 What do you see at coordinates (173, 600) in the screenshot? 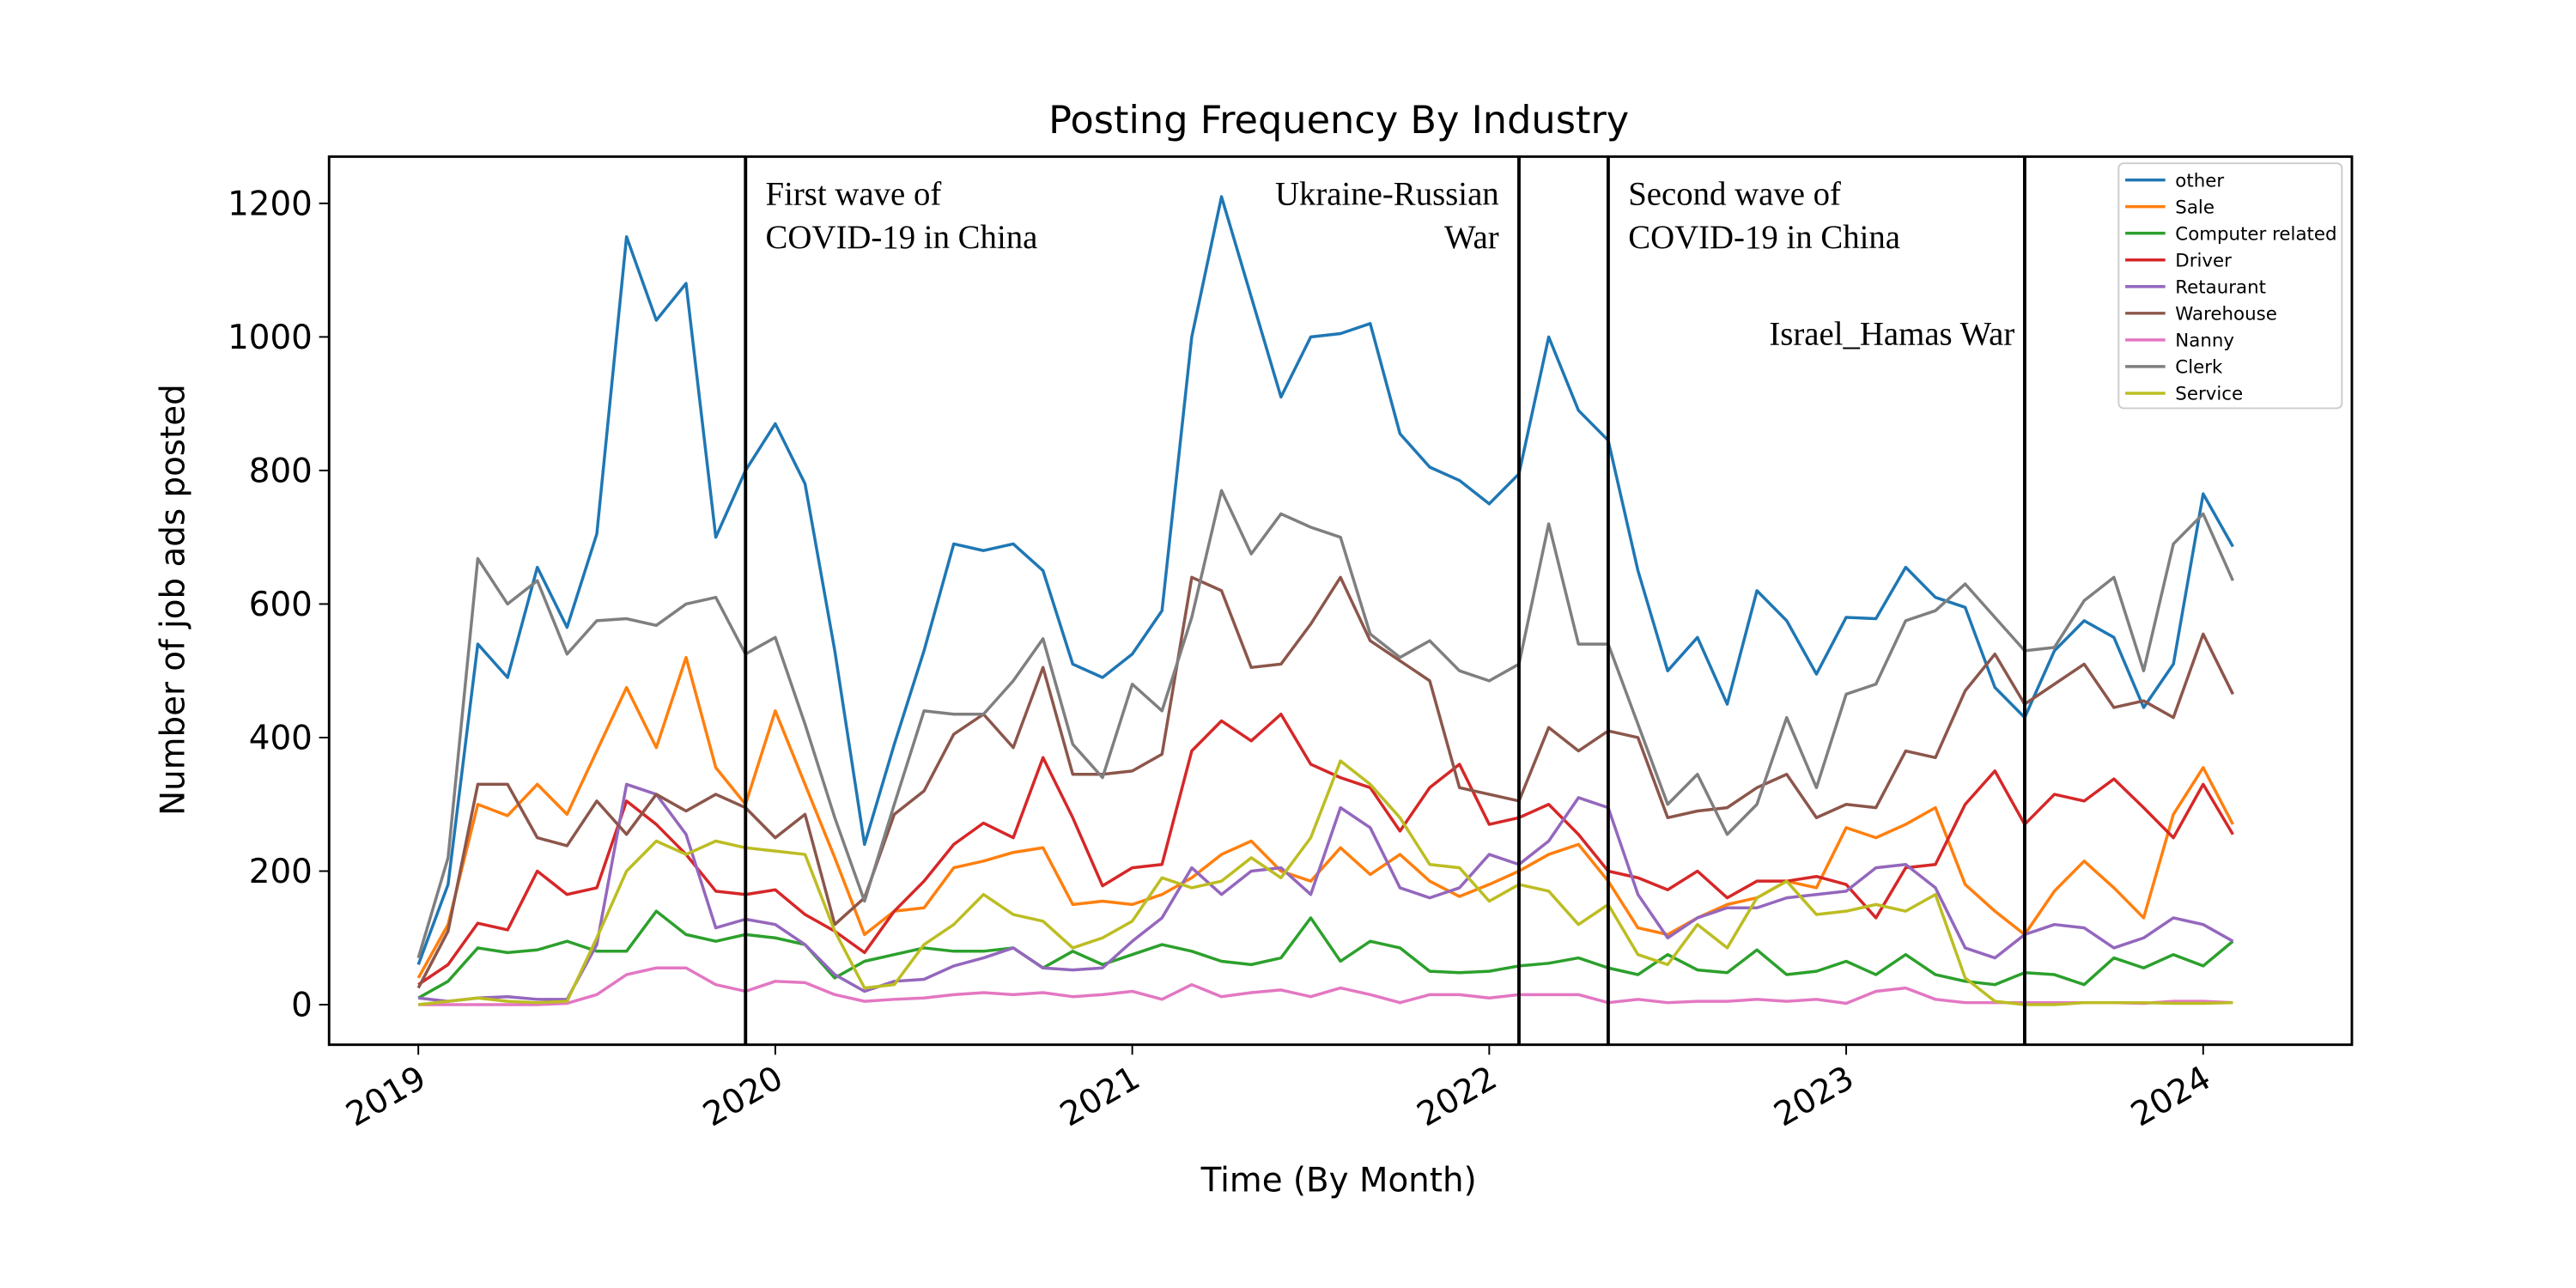
I see `y-axis-label: Number of job ads posted` at bounding box center [173, 600].